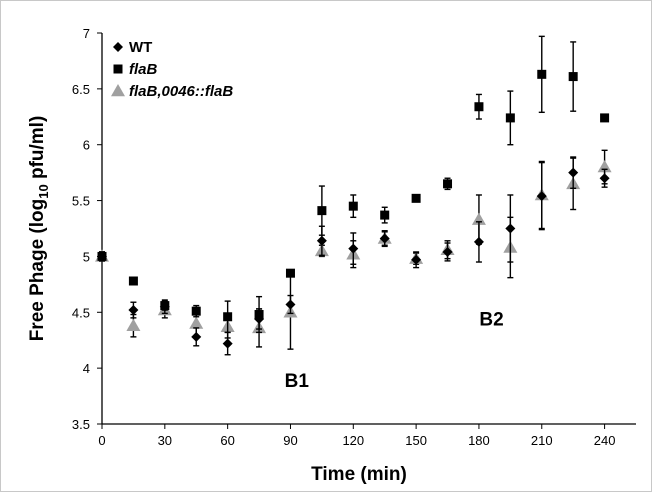  Describe the element at coordinates (86, 368) in the screenshot. I see `y-tick-label: 4` at that location.